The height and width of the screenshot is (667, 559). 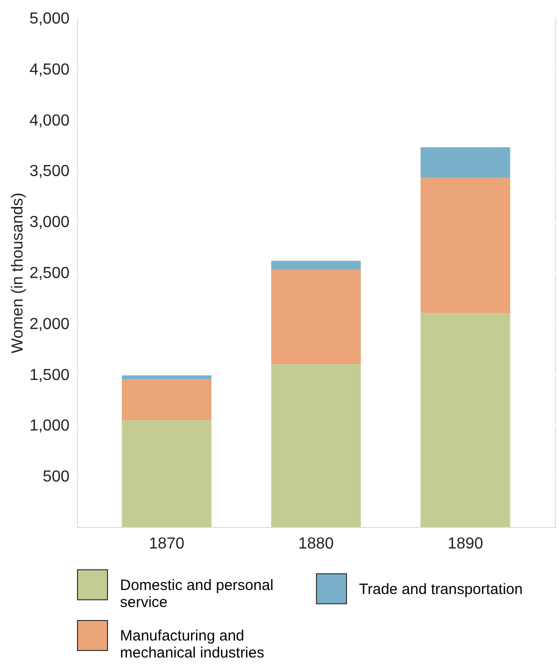 I want to click on x-tick-label: 1870, so click(x=166, y=544).